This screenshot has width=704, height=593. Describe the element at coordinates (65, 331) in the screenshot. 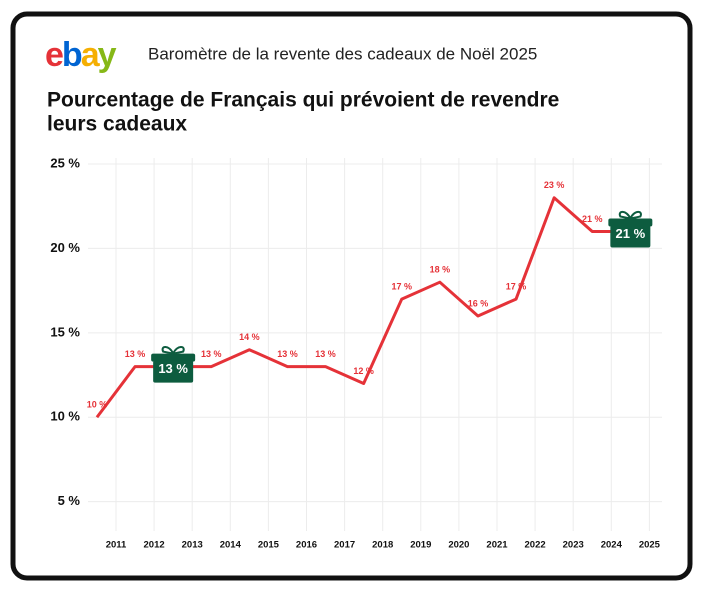

I see `y-tick-label: 15 %` at that location.